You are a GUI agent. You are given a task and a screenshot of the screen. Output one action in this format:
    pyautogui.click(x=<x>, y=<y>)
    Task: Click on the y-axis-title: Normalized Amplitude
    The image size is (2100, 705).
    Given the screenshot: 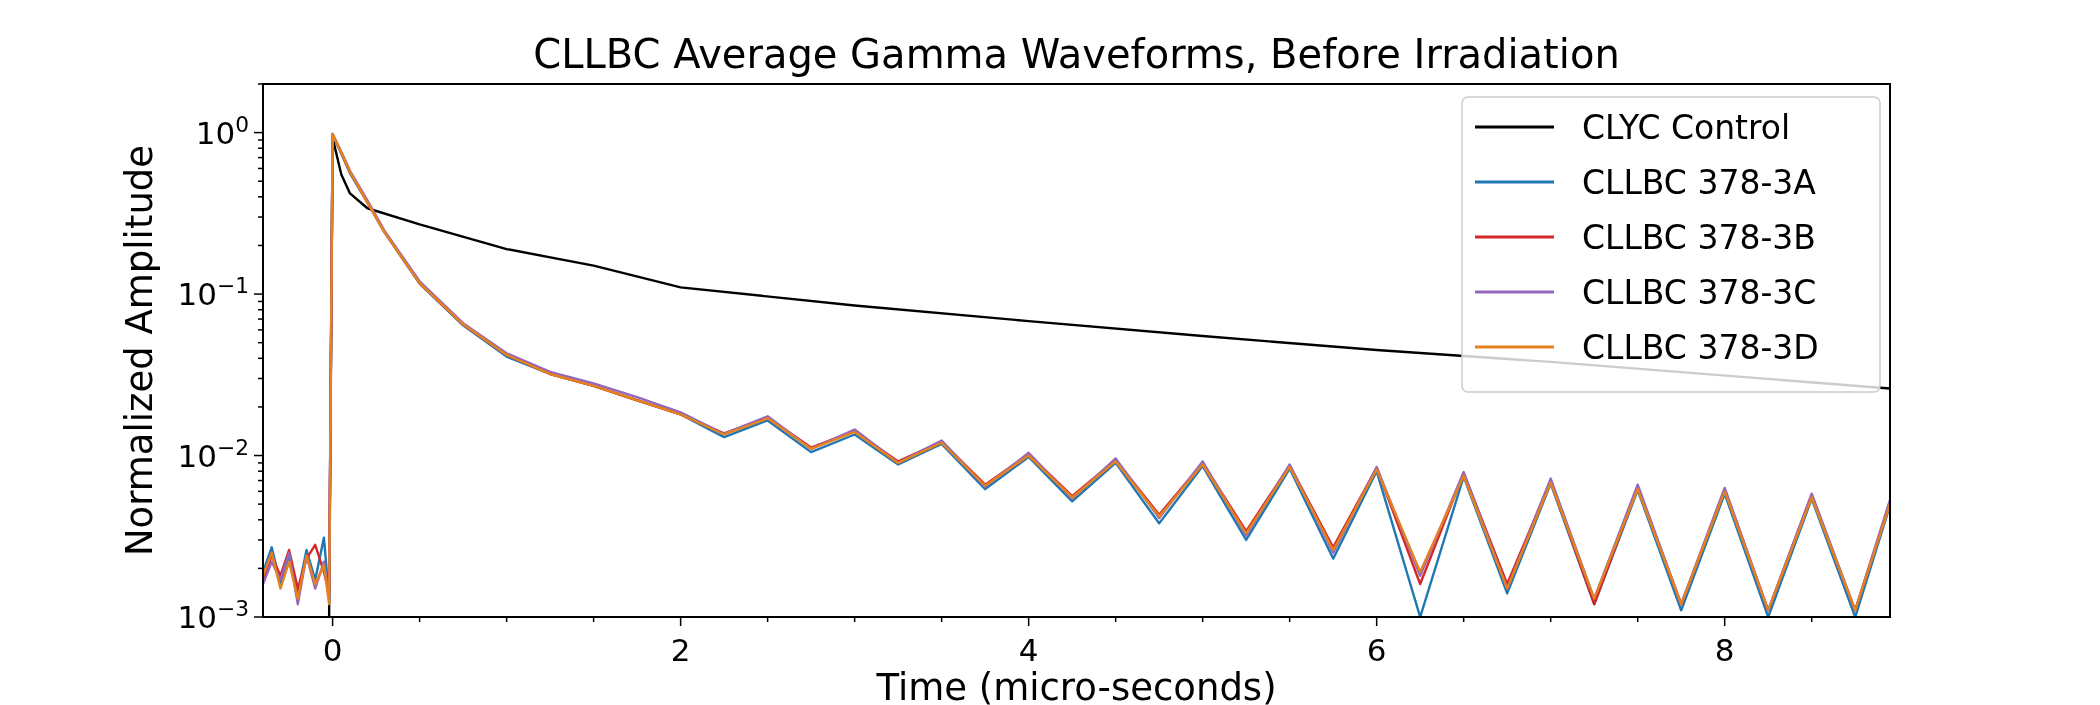 What is the action you would take?
    pyautogui.click(x=139, y=350)
    